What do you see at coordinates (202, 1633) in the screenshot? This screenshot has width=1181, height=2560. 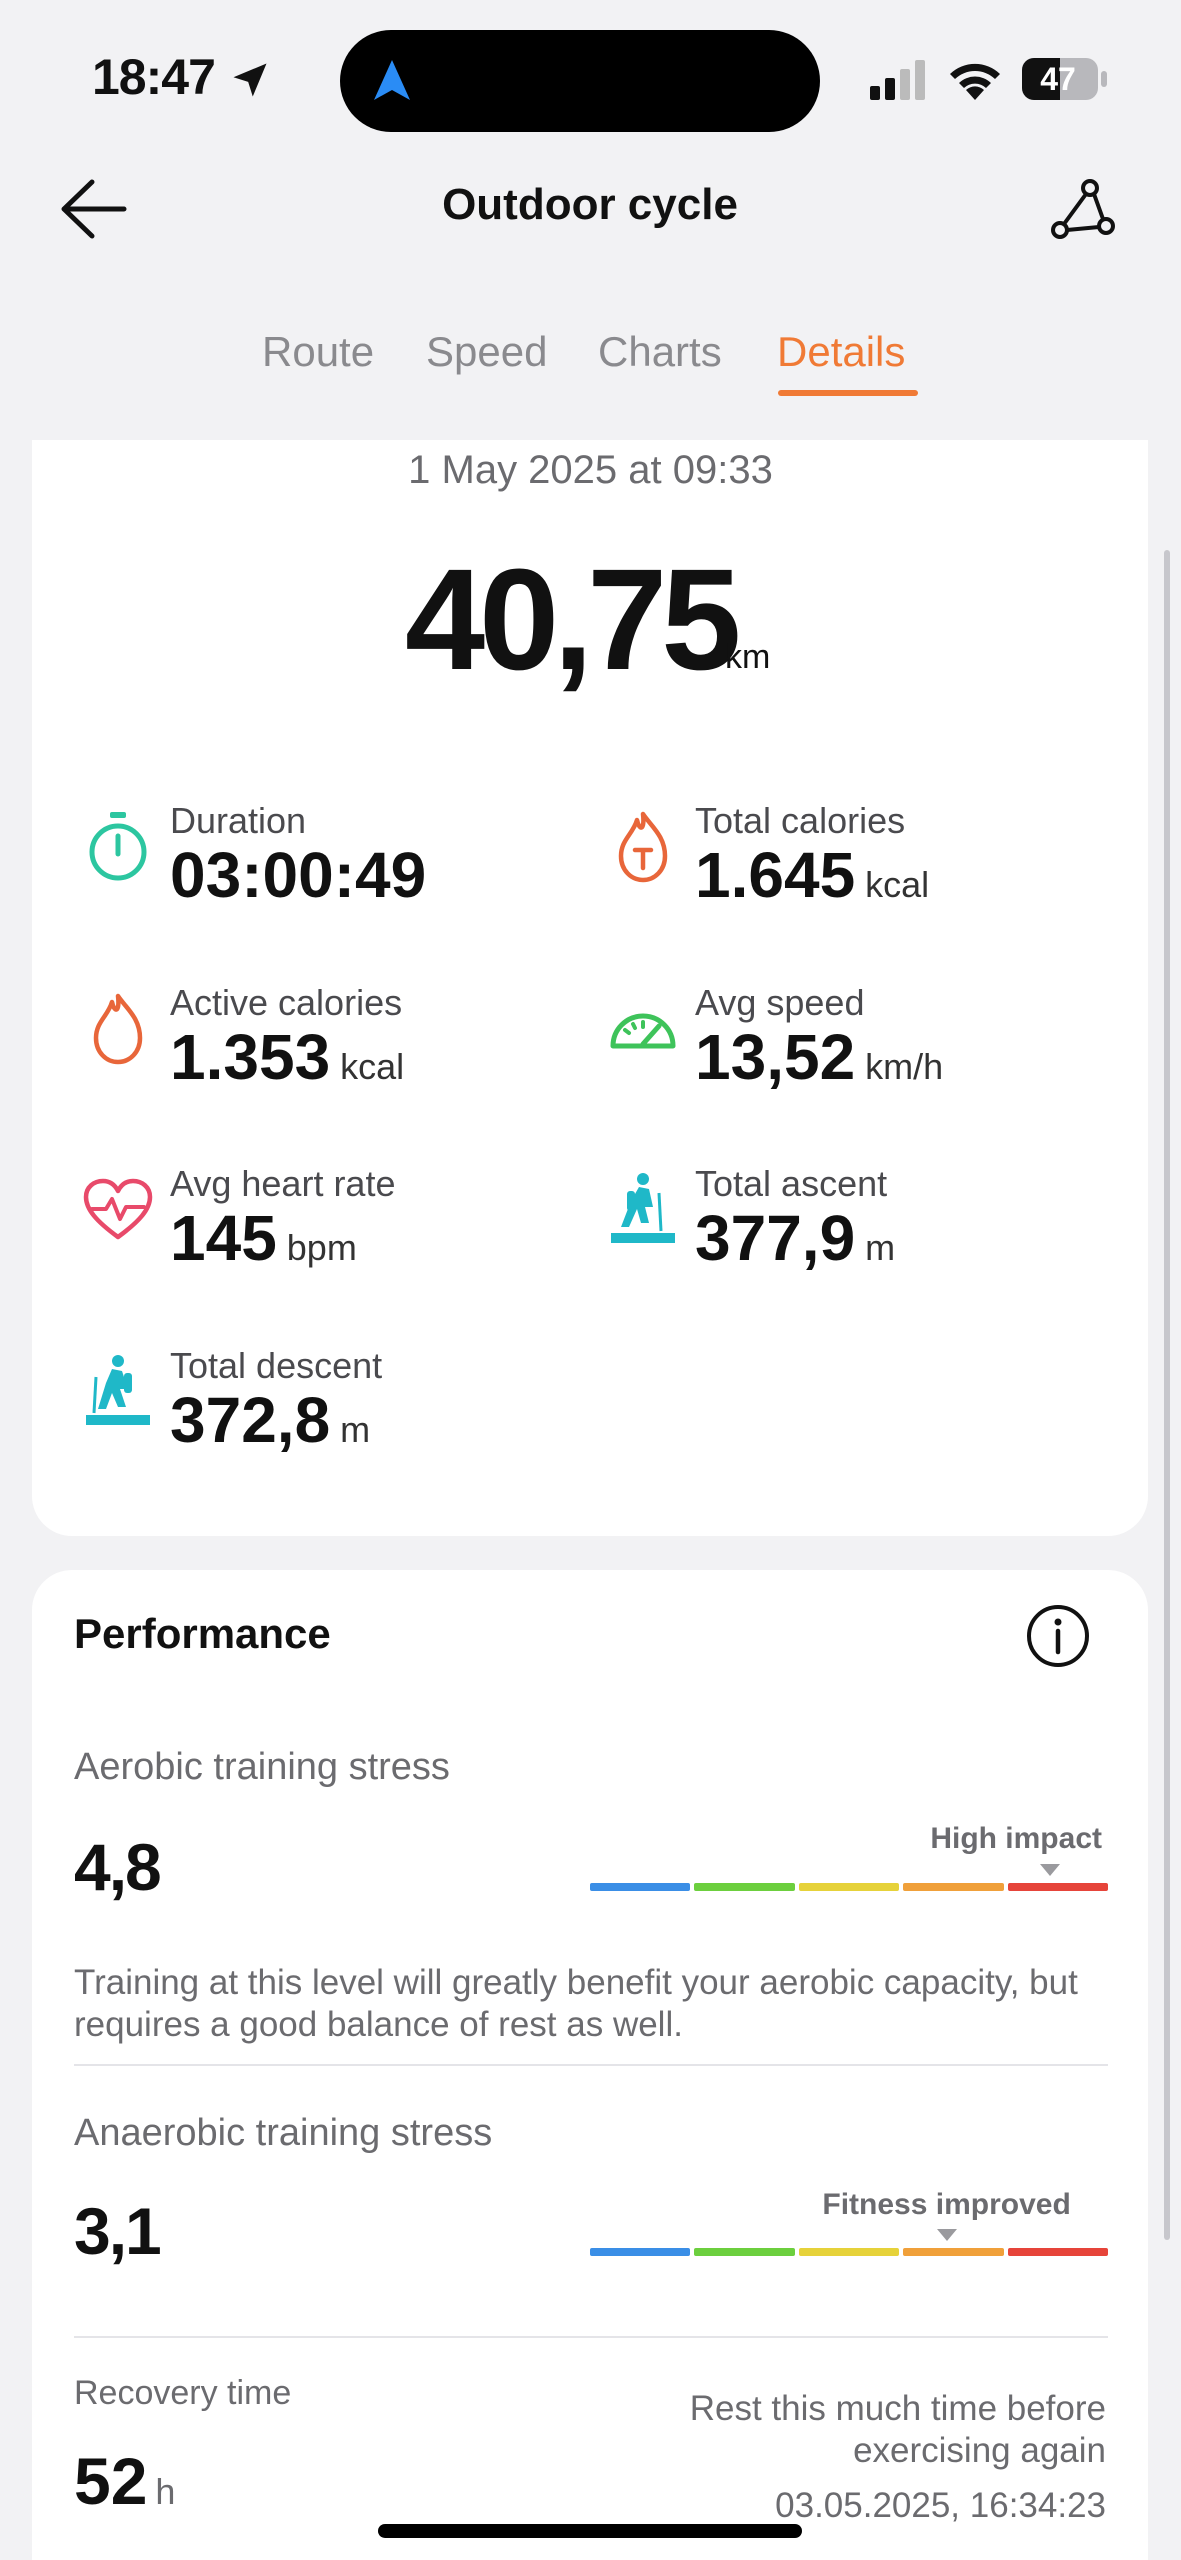 I see `performance-title: Performance` at bounding box center [202, 1633].